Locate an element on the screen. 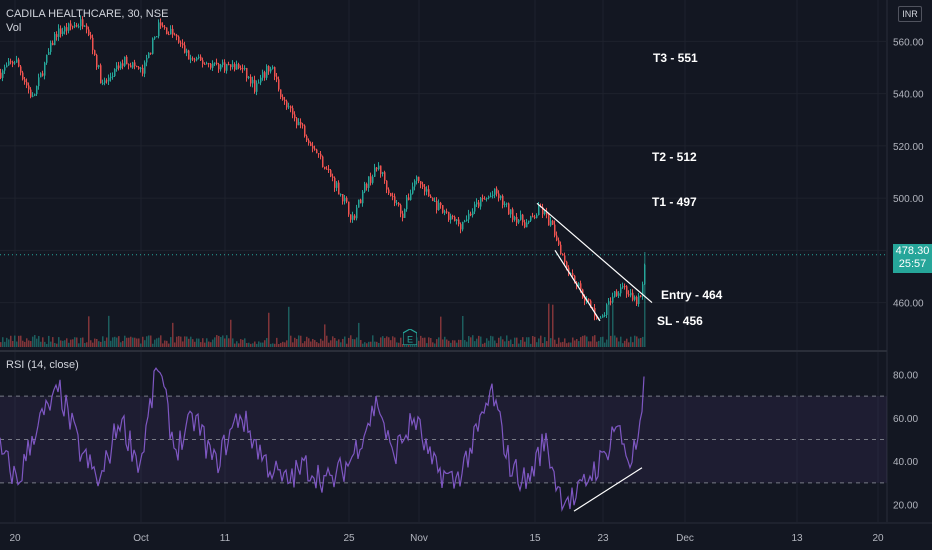 The image size is (932, 550). target-3-label: T3 - 551 is located at coordinates (675, 58).